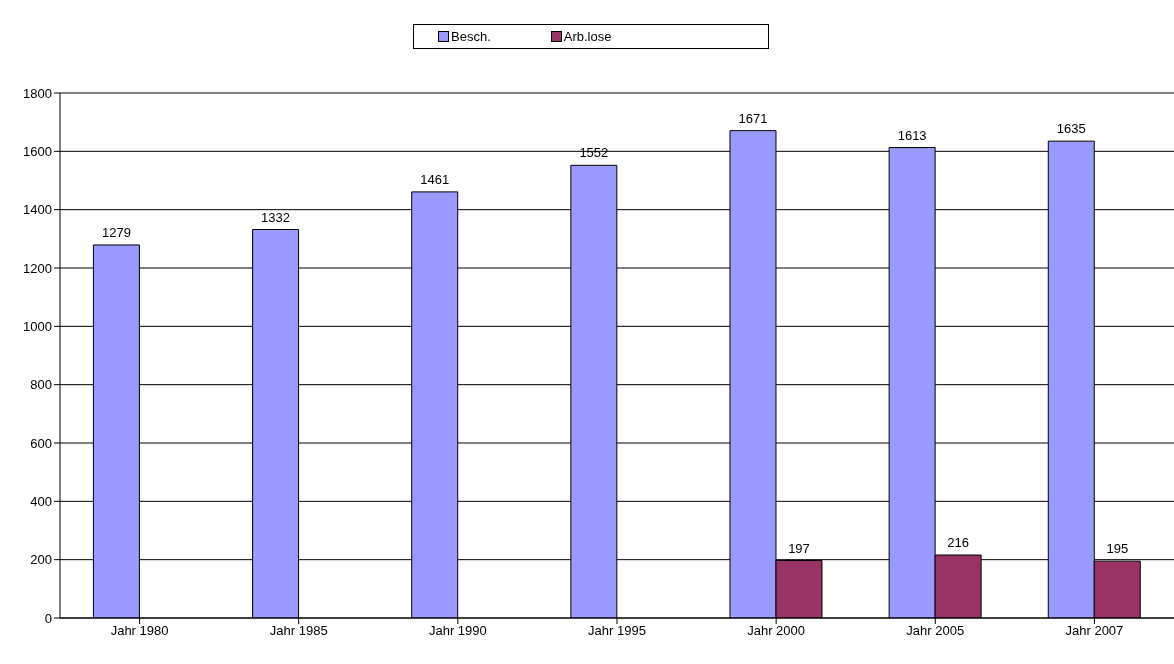 Image resolution: width=1174 pixels, height=664 pixels. Describe the element at coordinates (37, 326) in the screenshot. I see `y-tick-label: 1000` at that location.